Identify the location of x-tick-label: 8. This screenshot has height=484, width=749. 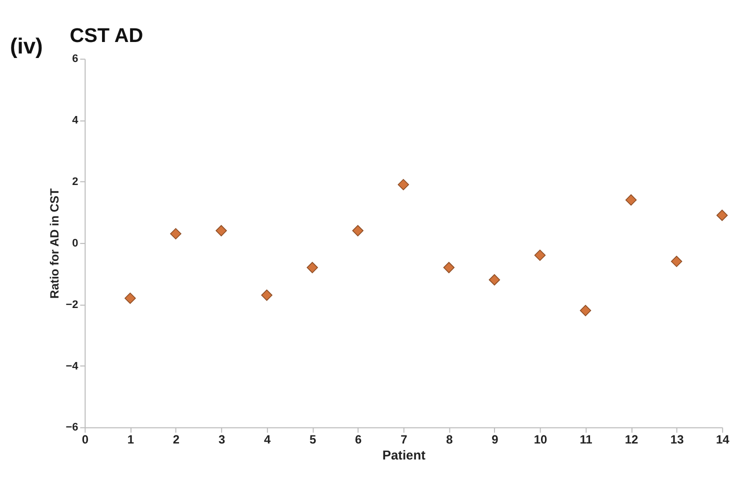
(450, 439).